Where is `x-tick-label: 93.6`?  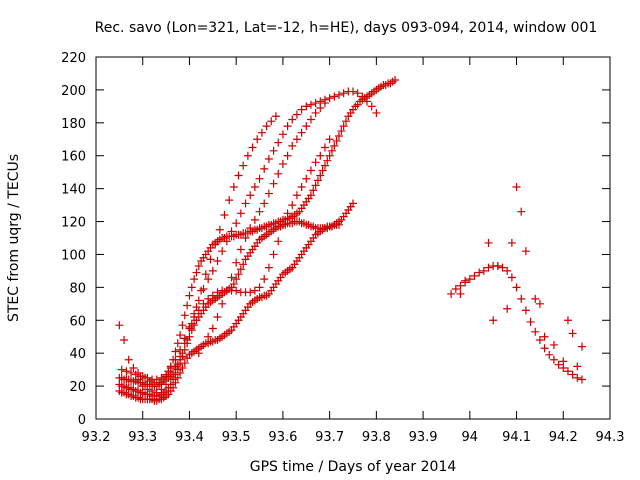 x-tick-label: 93.6 is located at coordinates (282, 437).